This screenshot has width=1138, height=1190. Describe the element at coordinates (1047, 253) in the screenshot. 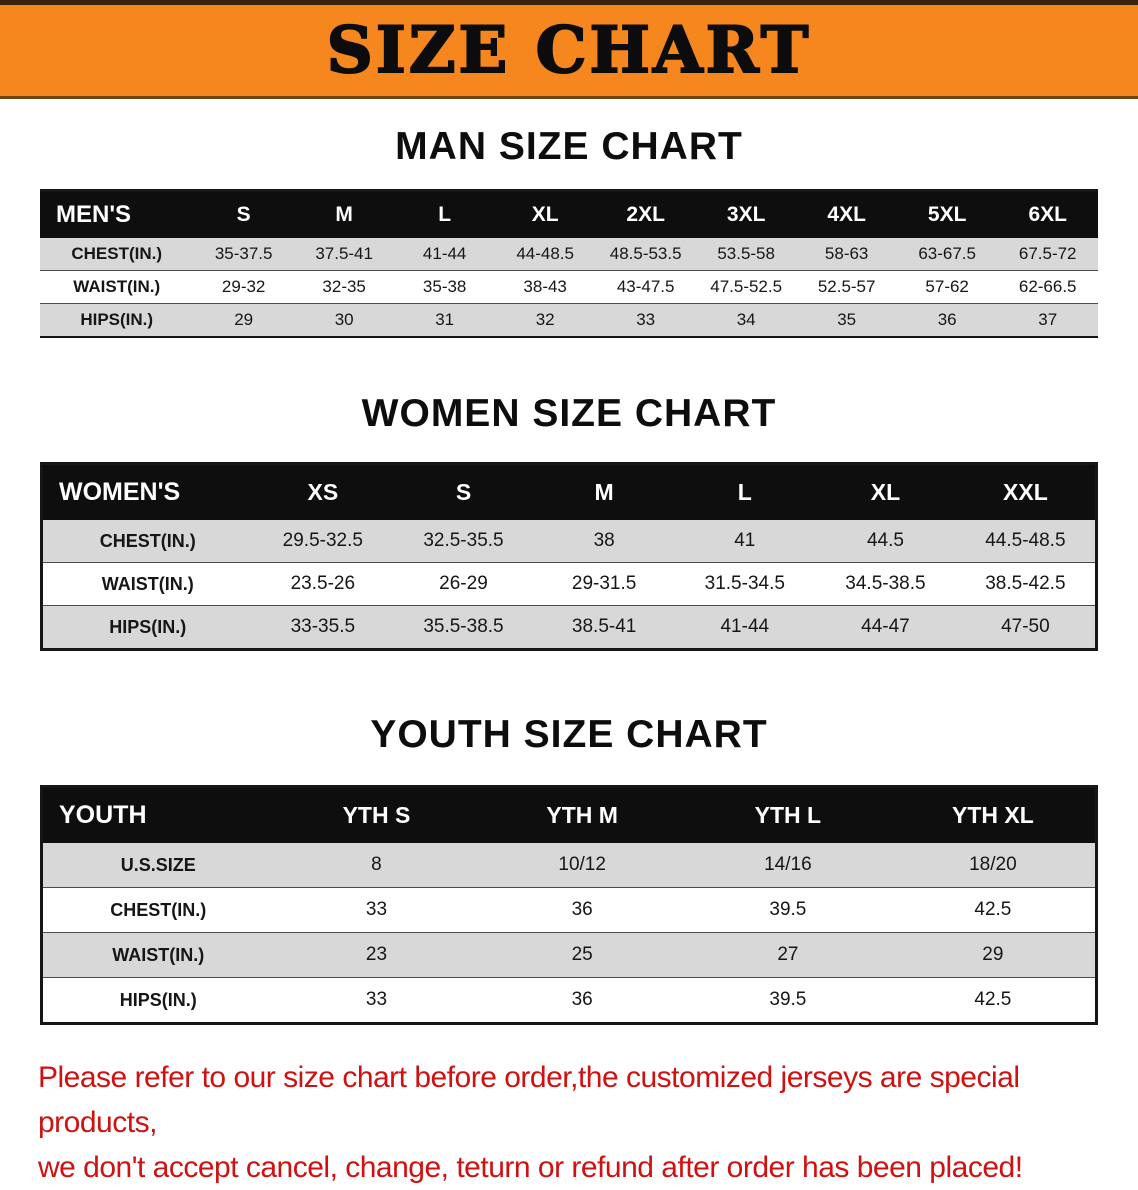

I see `size-value-cell: 67.5-72` at that location.